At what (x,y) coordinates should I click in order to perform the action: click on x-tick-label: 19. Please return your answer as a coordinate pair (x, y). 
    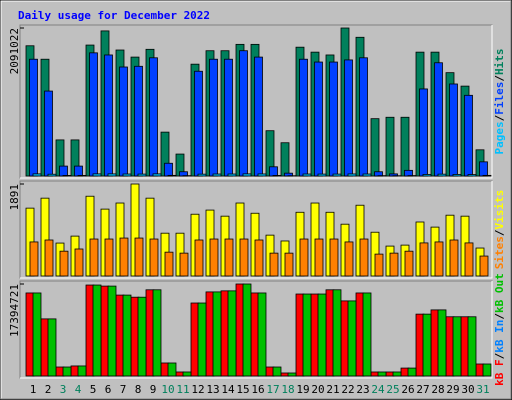
    Looking at the image, I should click on (302, 389).